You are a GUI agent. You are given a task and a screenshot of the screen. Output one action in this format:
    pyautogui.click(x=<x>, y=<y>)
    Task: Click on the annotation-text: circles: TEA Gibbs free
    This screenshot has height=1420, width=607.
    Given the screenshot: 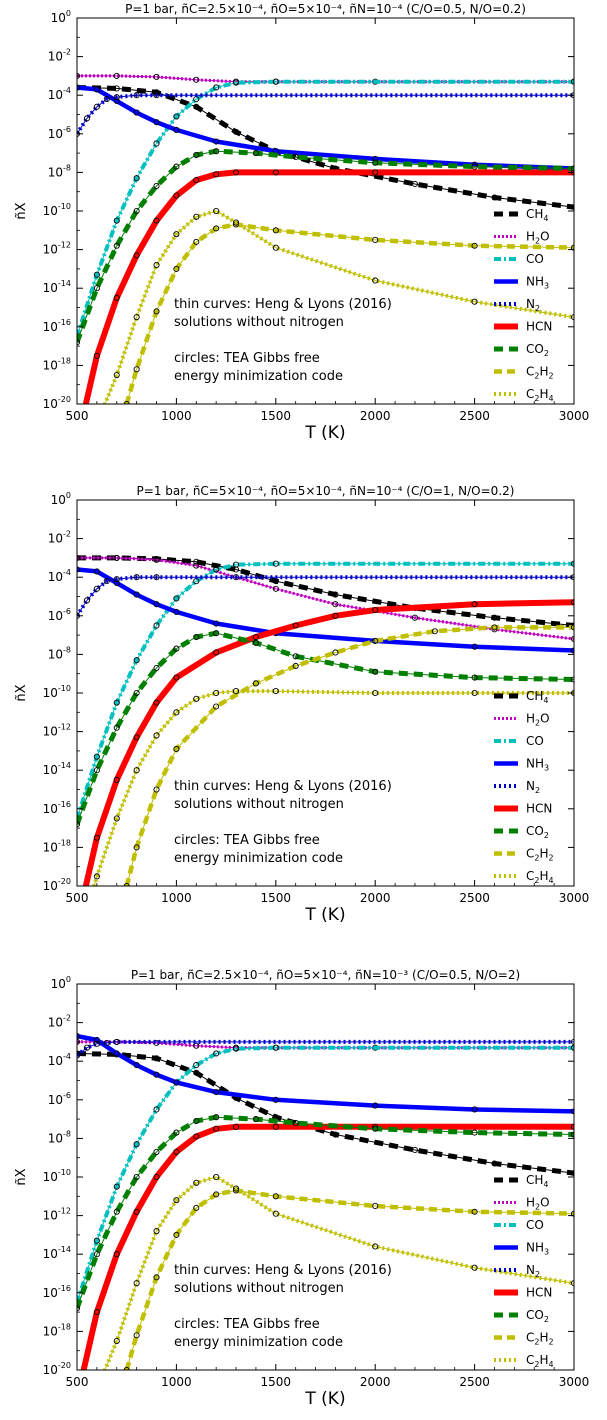 What is the action you would take?
    pyautogui.click(x=247, y=358)
    